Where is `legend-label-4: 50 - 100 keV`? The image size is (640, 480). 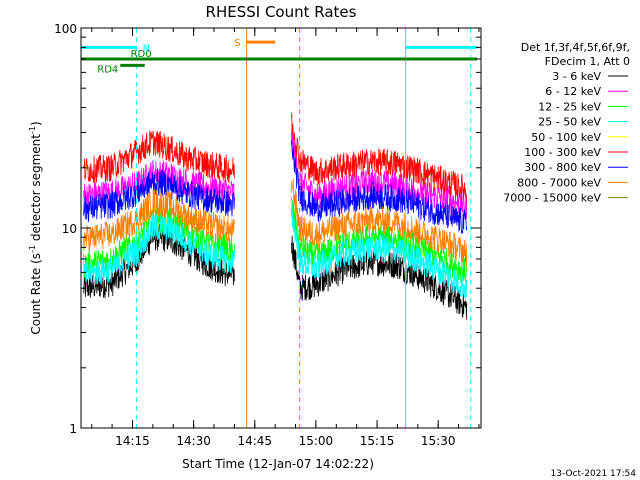 legend-label-4: 50 - 100 keV is located at coordinates (566, 137).